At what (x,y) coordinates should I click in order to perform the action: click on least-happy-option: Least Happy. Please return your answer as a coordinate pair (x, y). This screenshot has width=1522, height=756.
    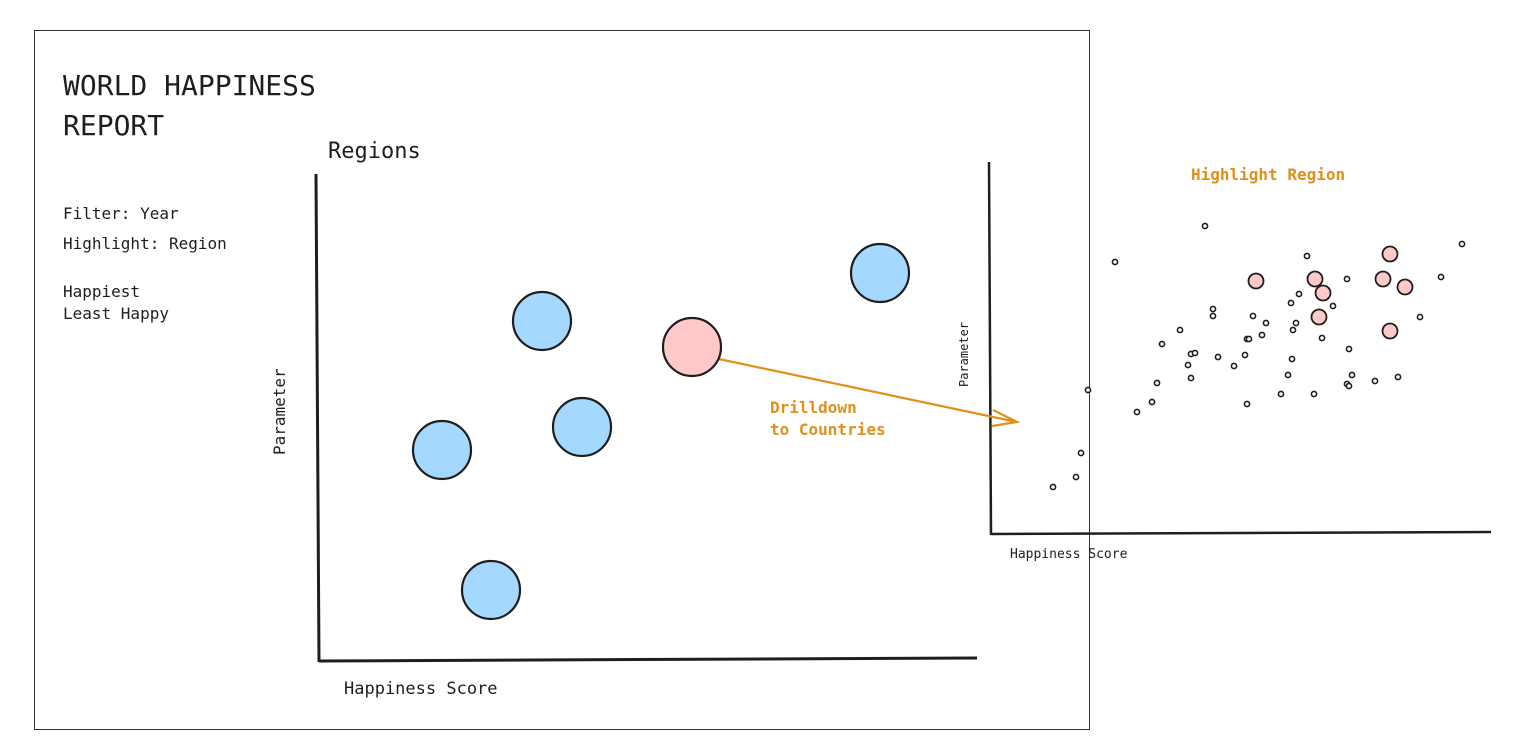
    Looking at the image, I should click on (116, 313).